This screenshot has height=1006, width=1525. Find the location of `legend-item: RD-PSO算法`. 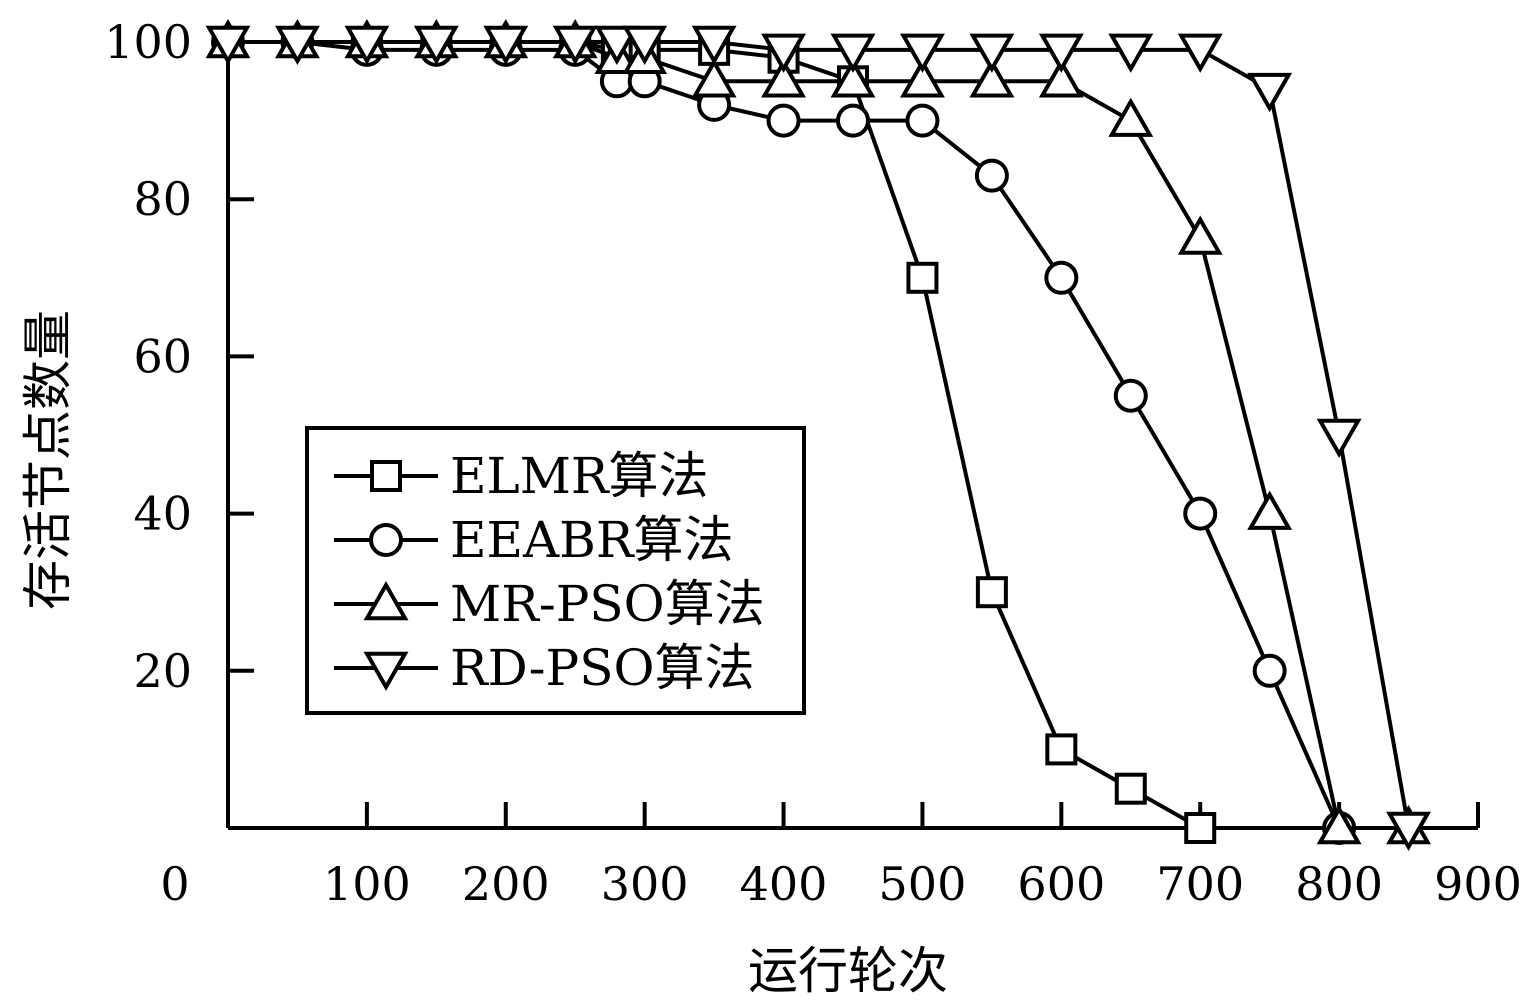

legend-item: RD-PSO算法 is located at coordinates (544, 668).